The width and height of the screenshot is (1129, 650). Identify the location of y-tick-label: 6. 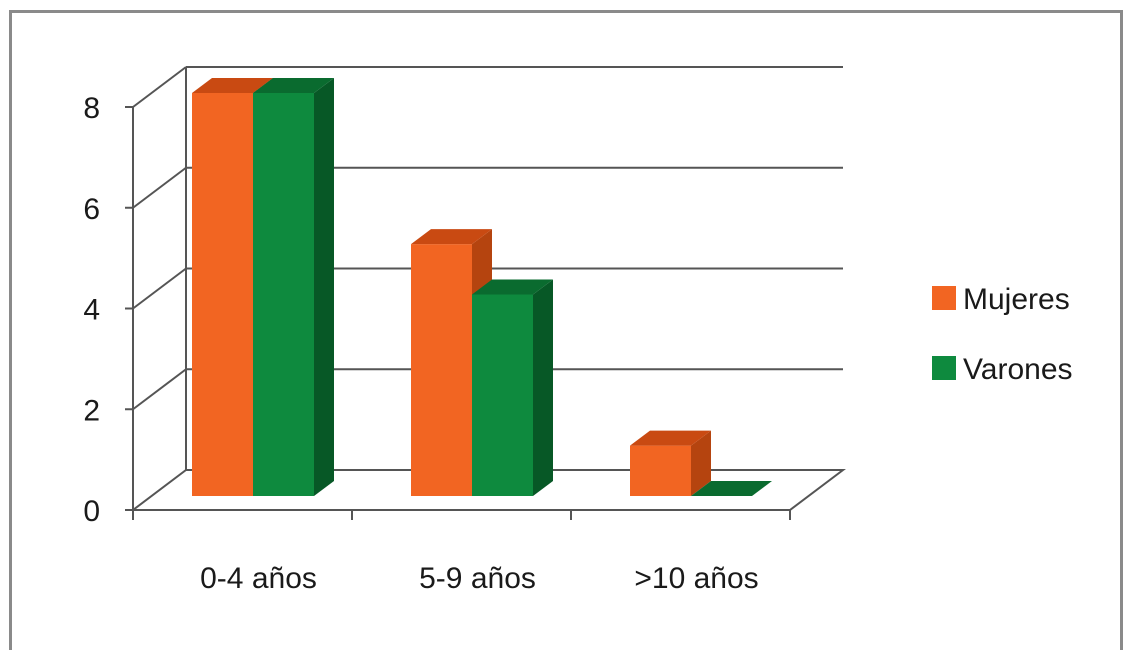
(91, 209).